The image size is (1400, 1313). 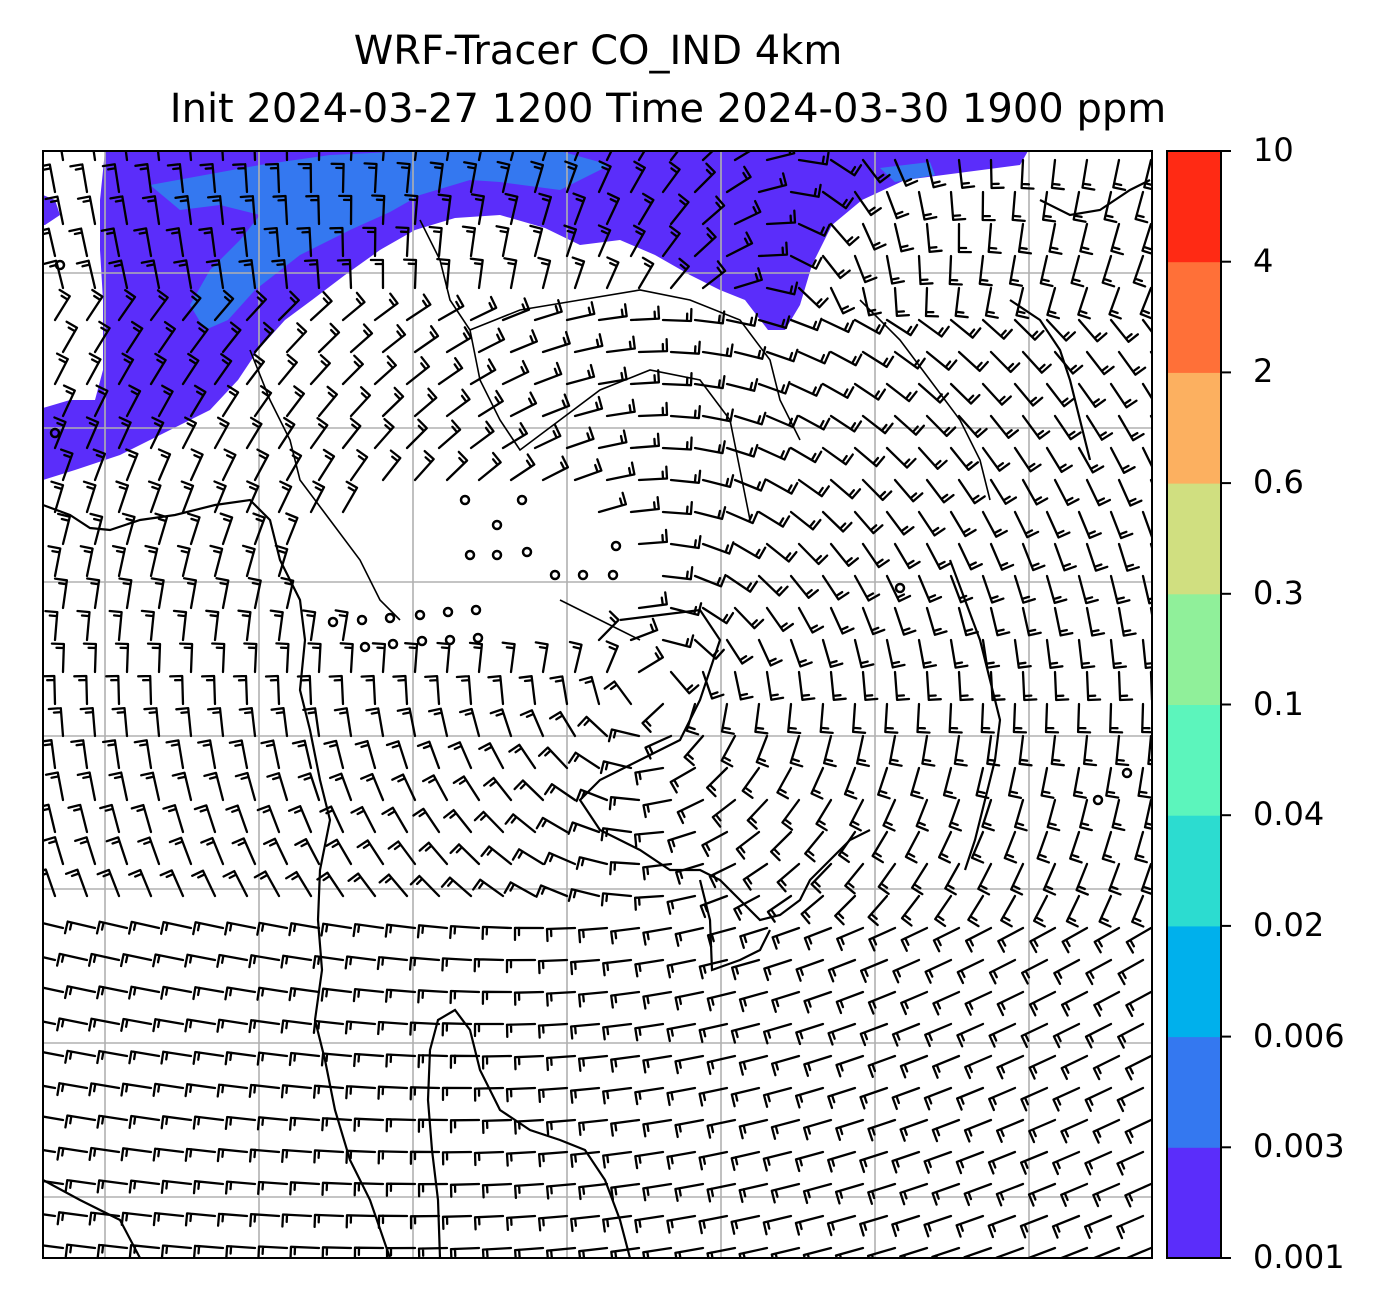 What do you see at coordinates (1263, 260) in the screenshot?
I see `colorbar-tick-label: 4` at bounding box center [1263, 260].